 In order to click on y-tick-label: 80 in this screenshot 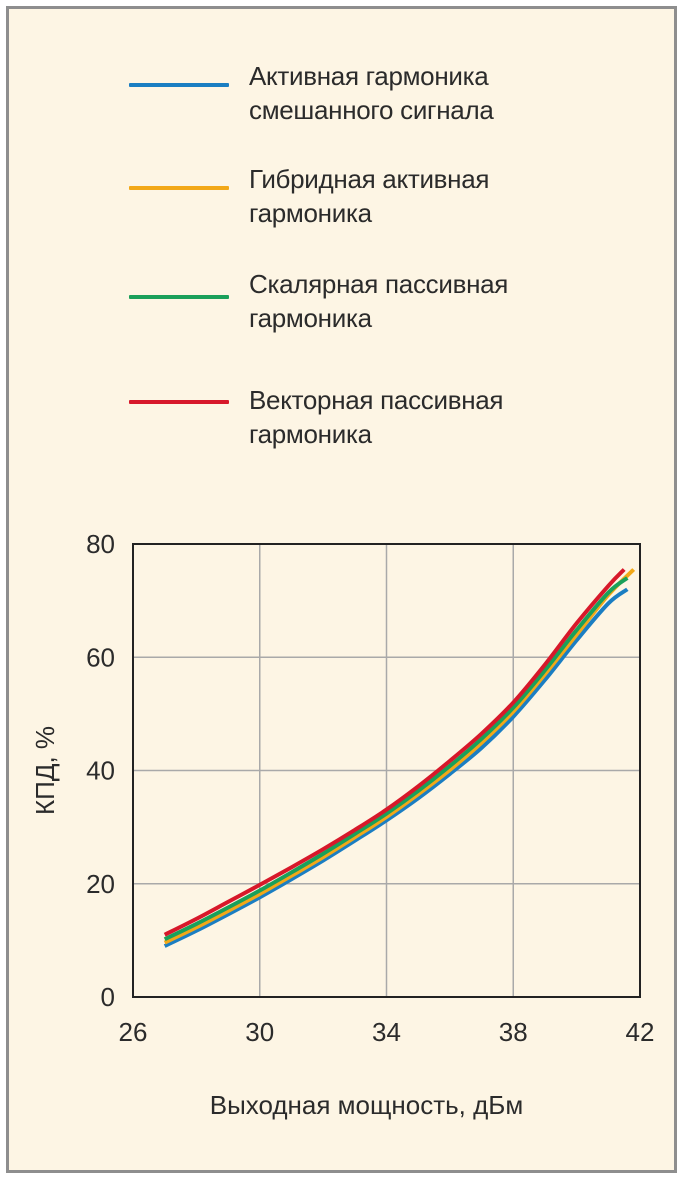, I will do `click(100, 544)`.